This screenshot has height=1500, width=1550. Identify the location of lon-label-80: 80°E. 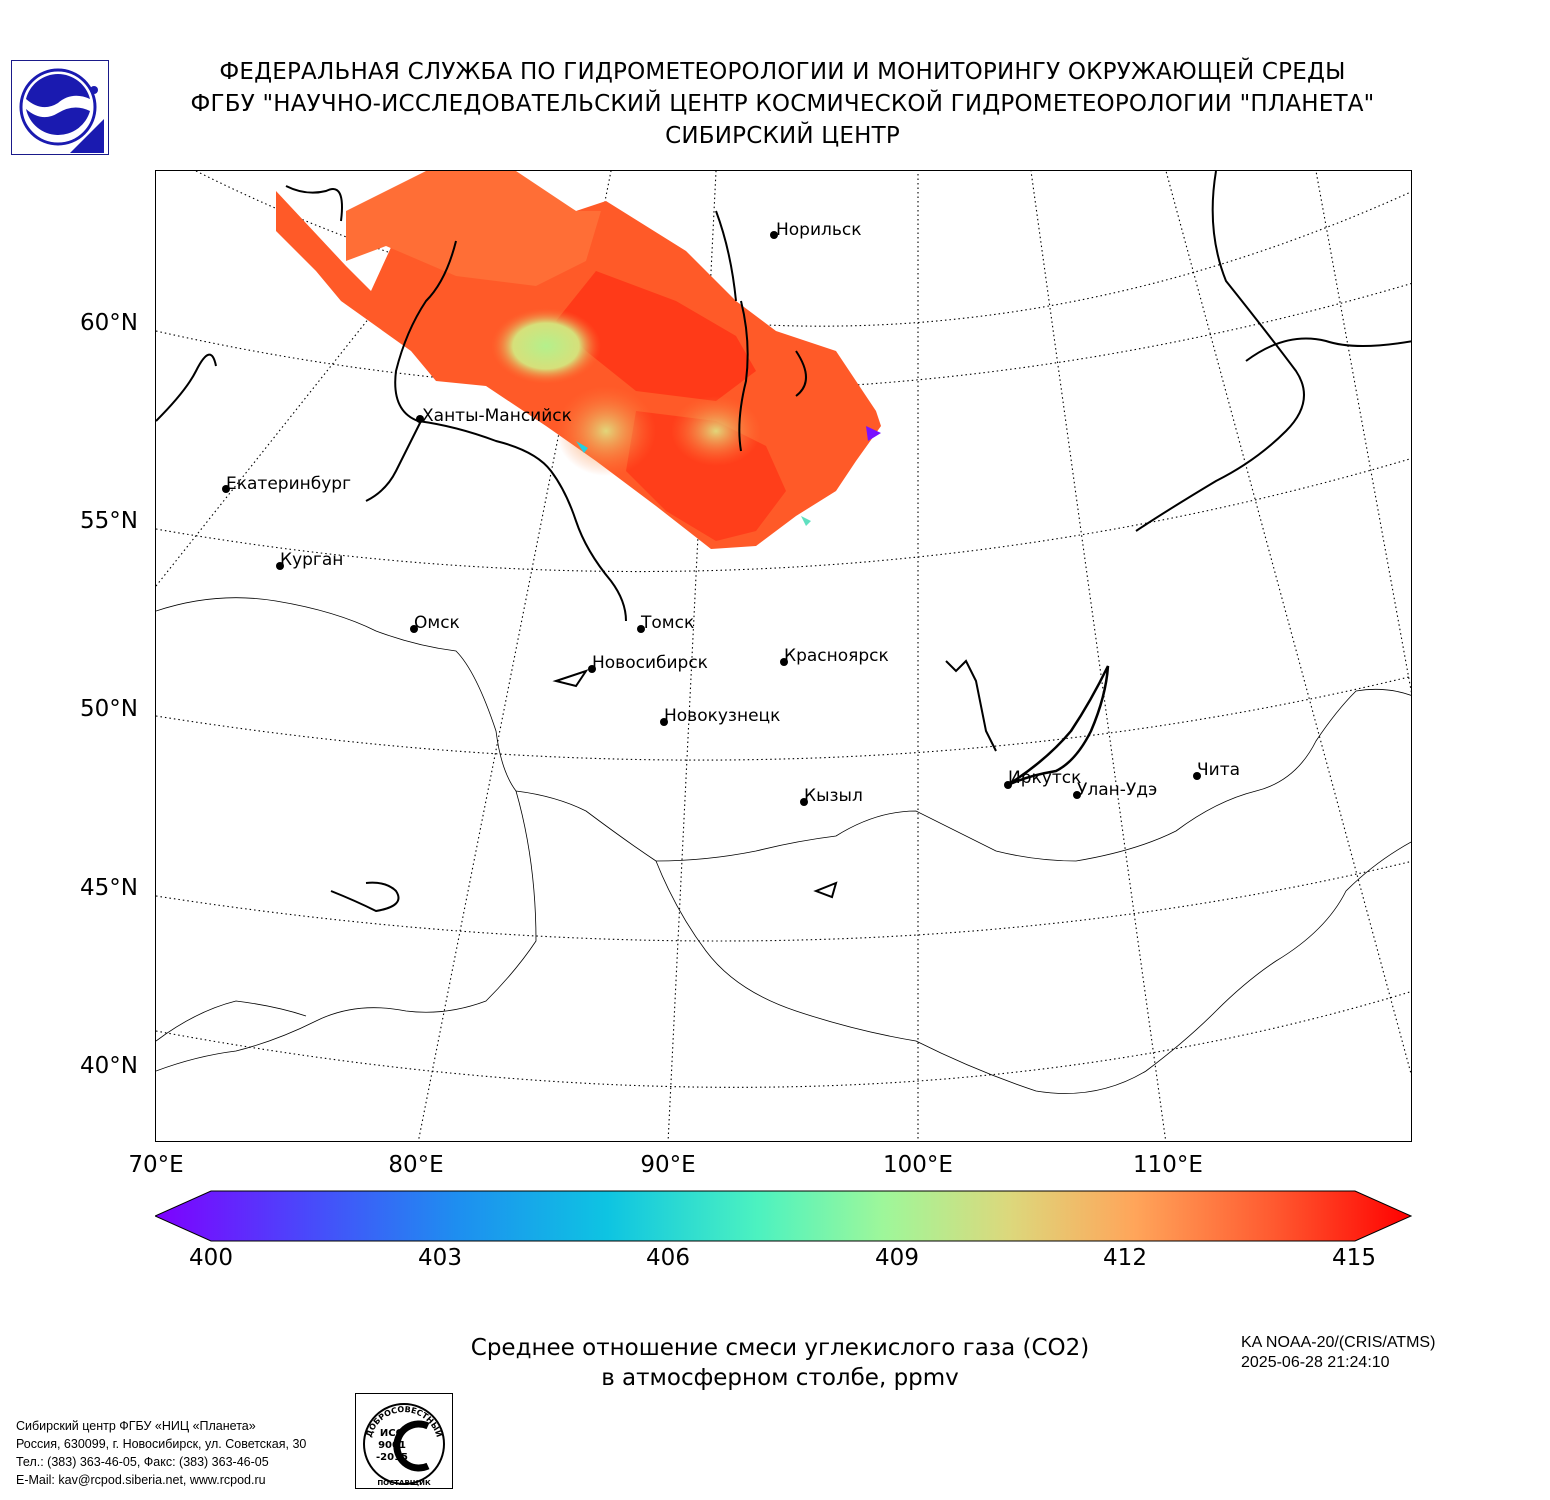
(416, 1165).